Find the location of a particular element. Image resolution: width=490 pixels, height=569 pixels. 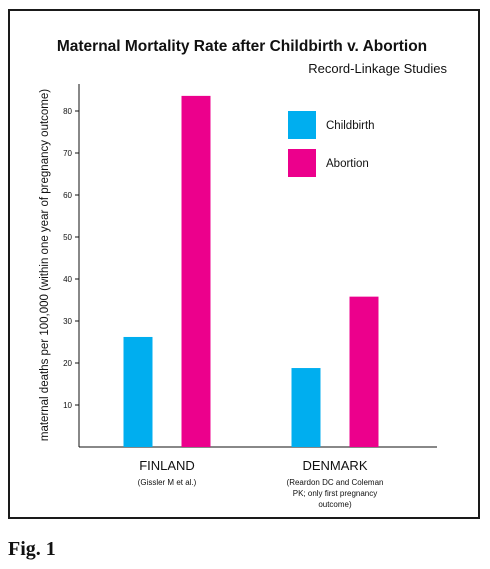

y-tick-label: 80 is located at coordinates (67, 111).